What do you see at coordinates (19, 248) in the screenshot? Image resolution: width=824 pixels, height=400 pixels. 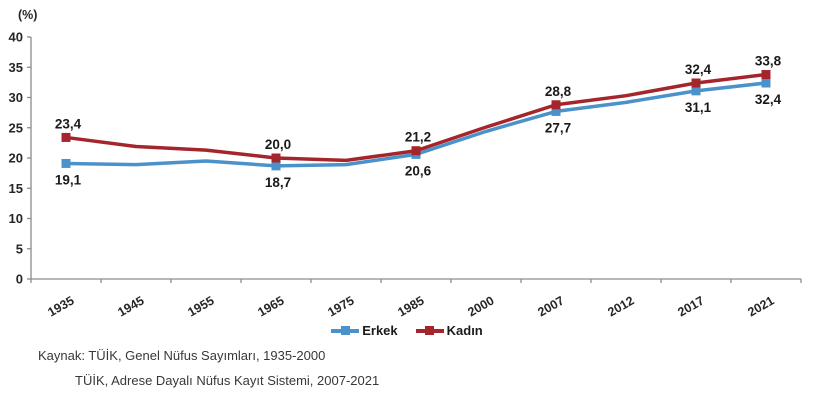 I see `svg-text: 5` at bounding box center [19, 248].